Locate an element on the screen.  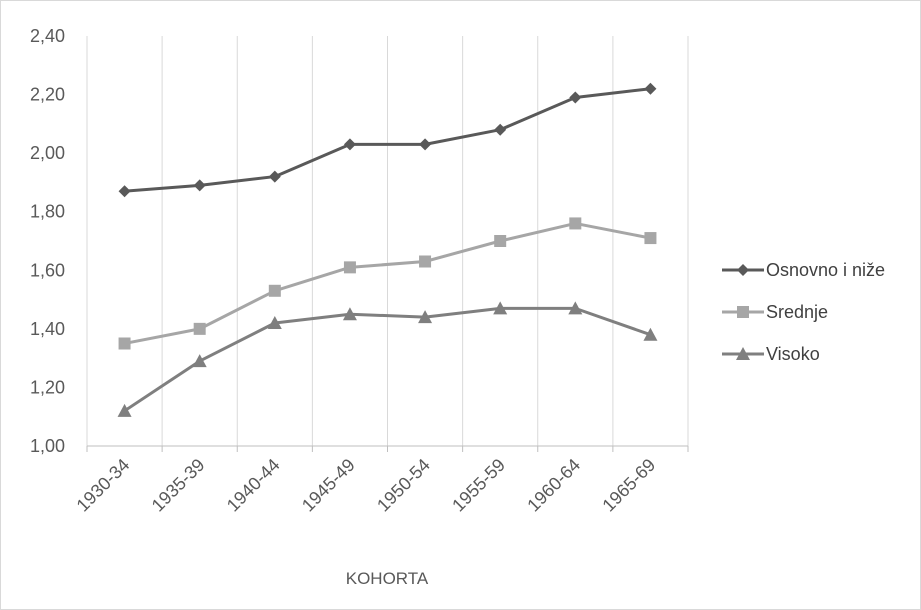
legend-label: Osnovno i niže is located at coordinates (825, 270).